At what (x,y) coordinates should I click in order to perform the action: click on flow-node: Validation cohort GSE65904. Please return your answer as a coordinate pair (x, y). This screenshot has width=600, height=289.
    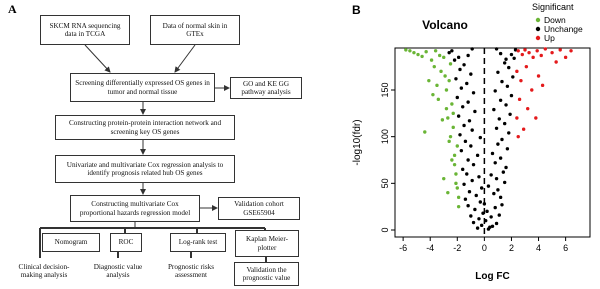
    Looking at the image, I should click on (259, 208).